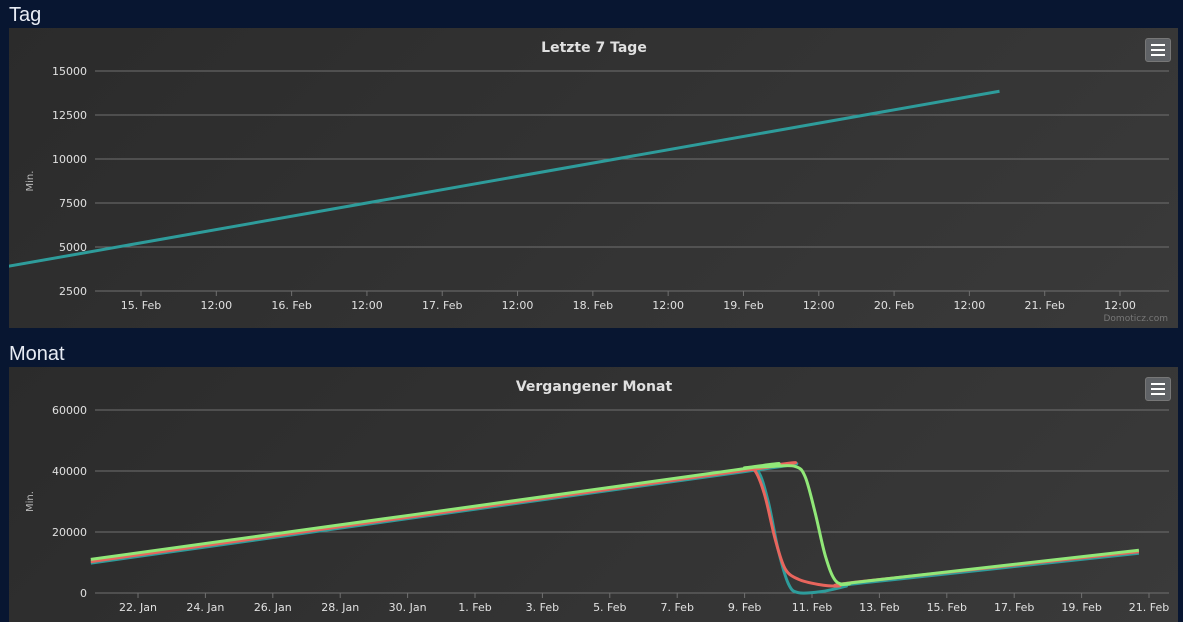 This screenshot has height=622, width=1183. What do you see at coordinates (593, 305) in the screenshot?
I see `x-tick-label: 18. Feb` at bounding box center [593, 305].